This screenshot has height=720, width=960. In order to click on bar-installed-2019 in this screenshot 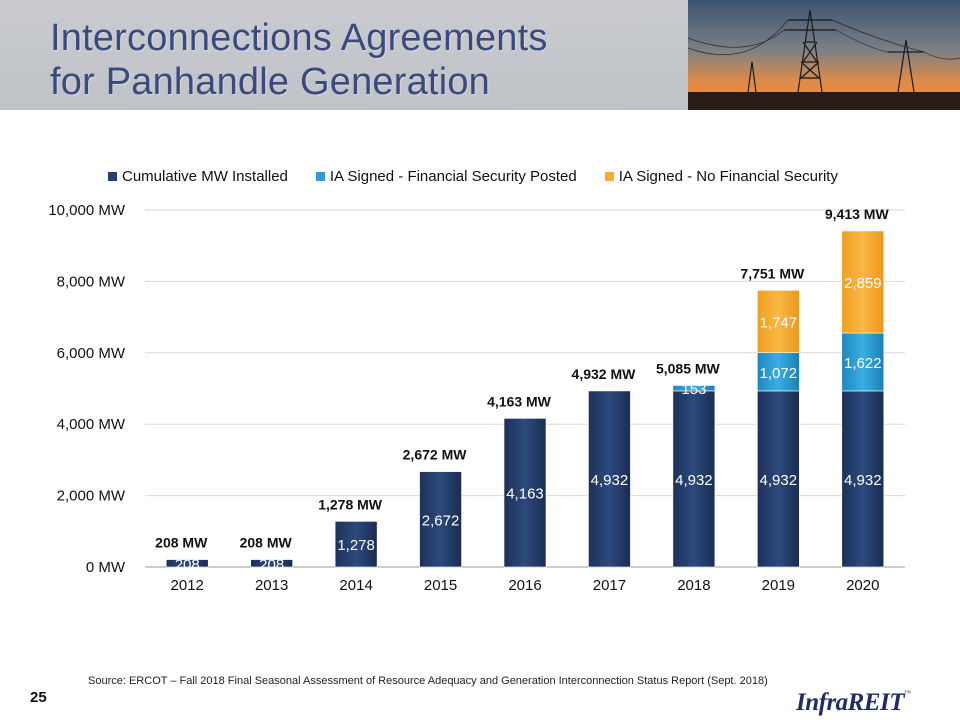, I will do `click(778, 479)`.